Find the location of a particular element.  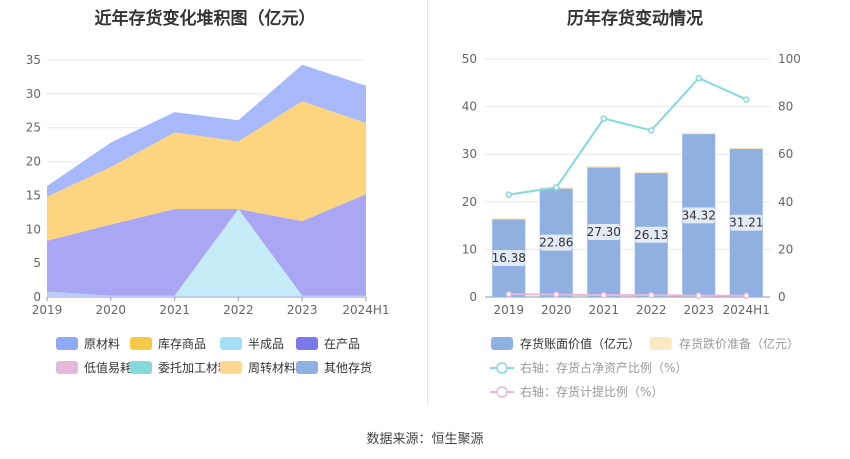

y-tick-label: 5 is located at coordinates (37, 263).